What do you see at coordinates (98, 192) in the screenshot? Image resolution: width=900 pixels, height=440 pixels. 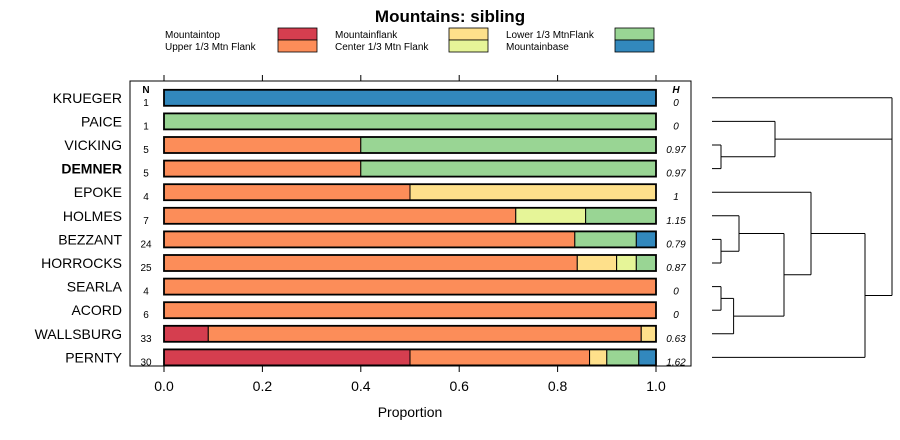 I see `row-label: EPOKE` at bounding box center [98, 192].